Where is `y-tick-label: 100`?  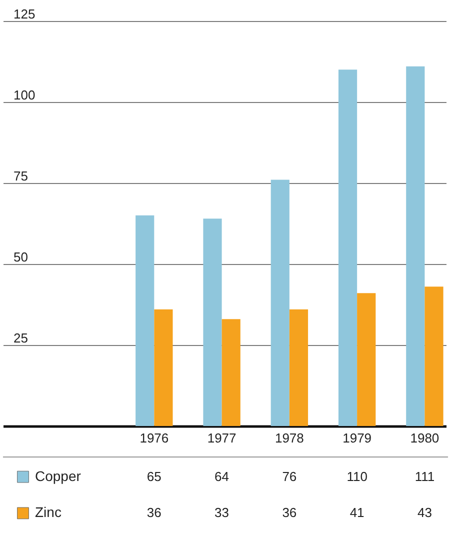
y-tick-label: 100 is located at coordinates (25, 95).